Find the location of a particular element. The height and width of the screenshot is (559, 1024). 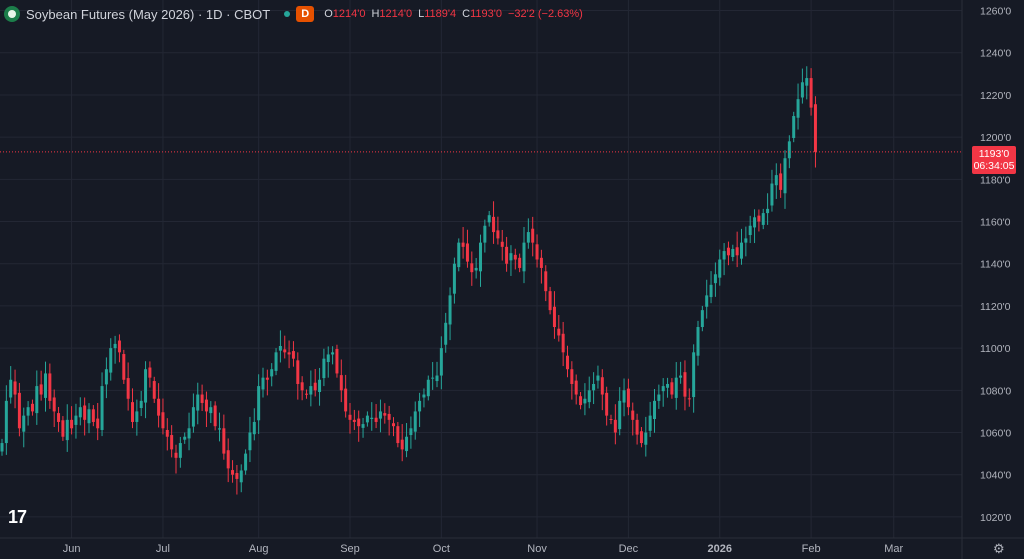

tradingview-logo-icon: 17 is located at coordinates (17, 517).